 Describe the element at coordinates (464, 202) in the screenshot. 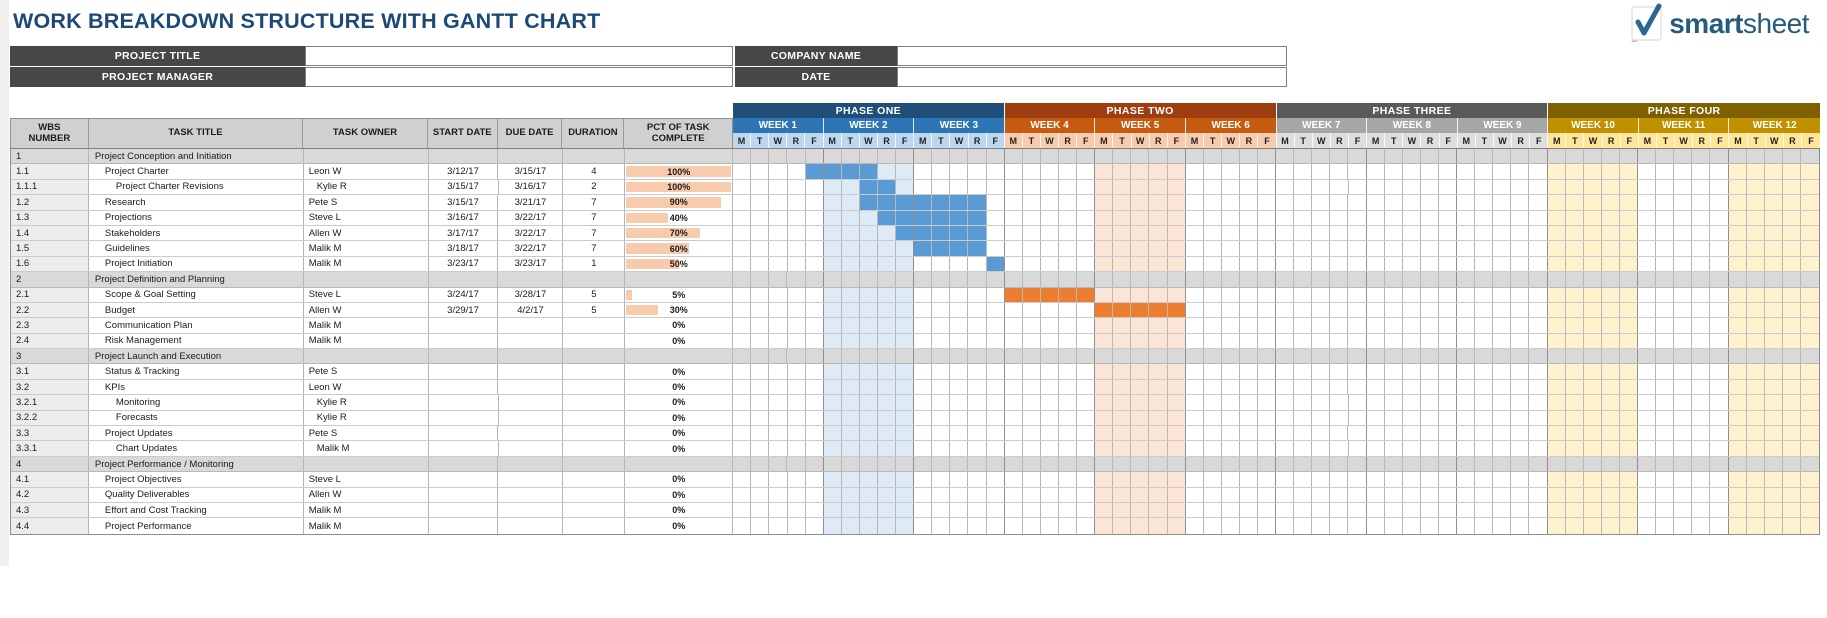

I see `start-date-cell: 3/15/17` at that location.